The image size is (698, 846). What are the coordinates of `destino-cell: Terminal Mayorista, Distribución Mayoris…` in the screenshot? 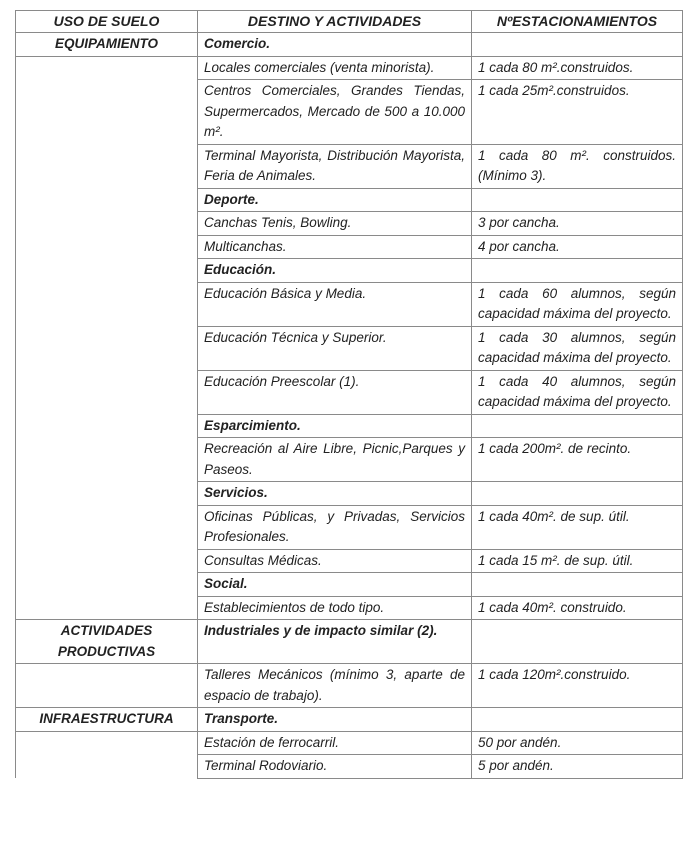 It's located at (334, 166).